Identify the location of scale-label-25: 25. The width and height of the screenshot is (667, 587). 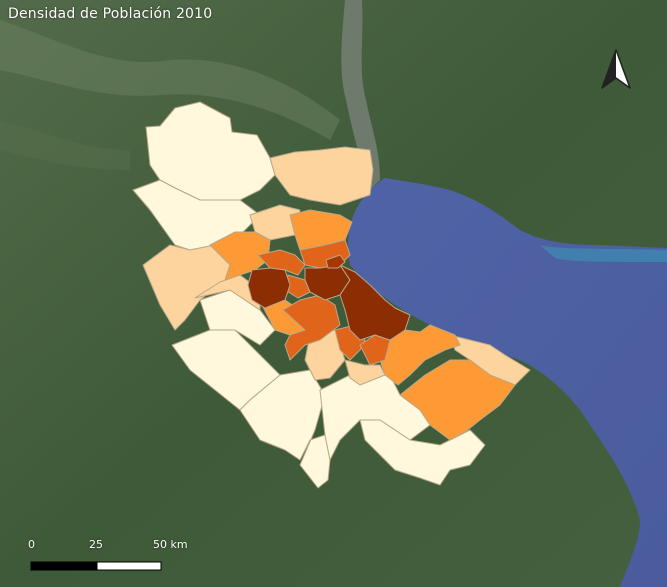
(96, 544).